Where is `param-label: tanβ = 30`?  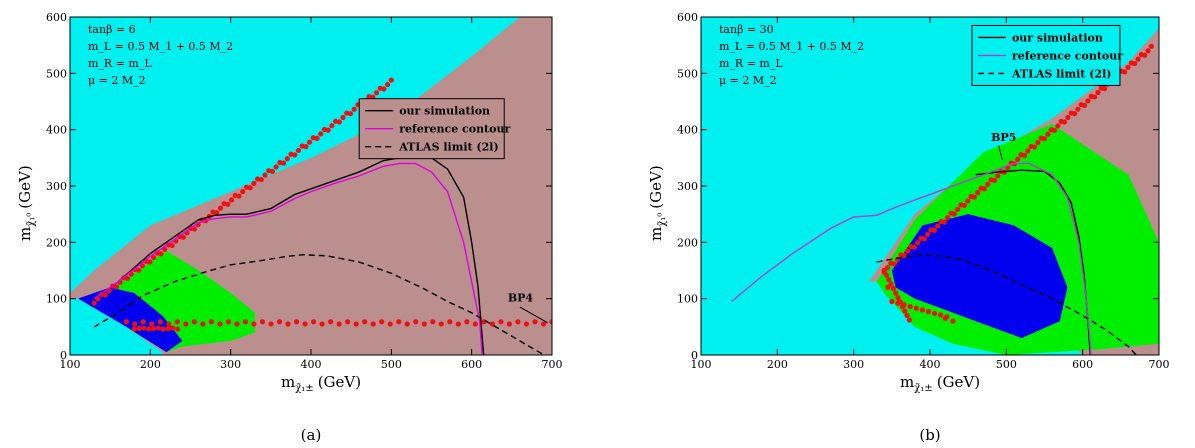 param-label: tanβ = 30 is located at coordinates (746, 29).